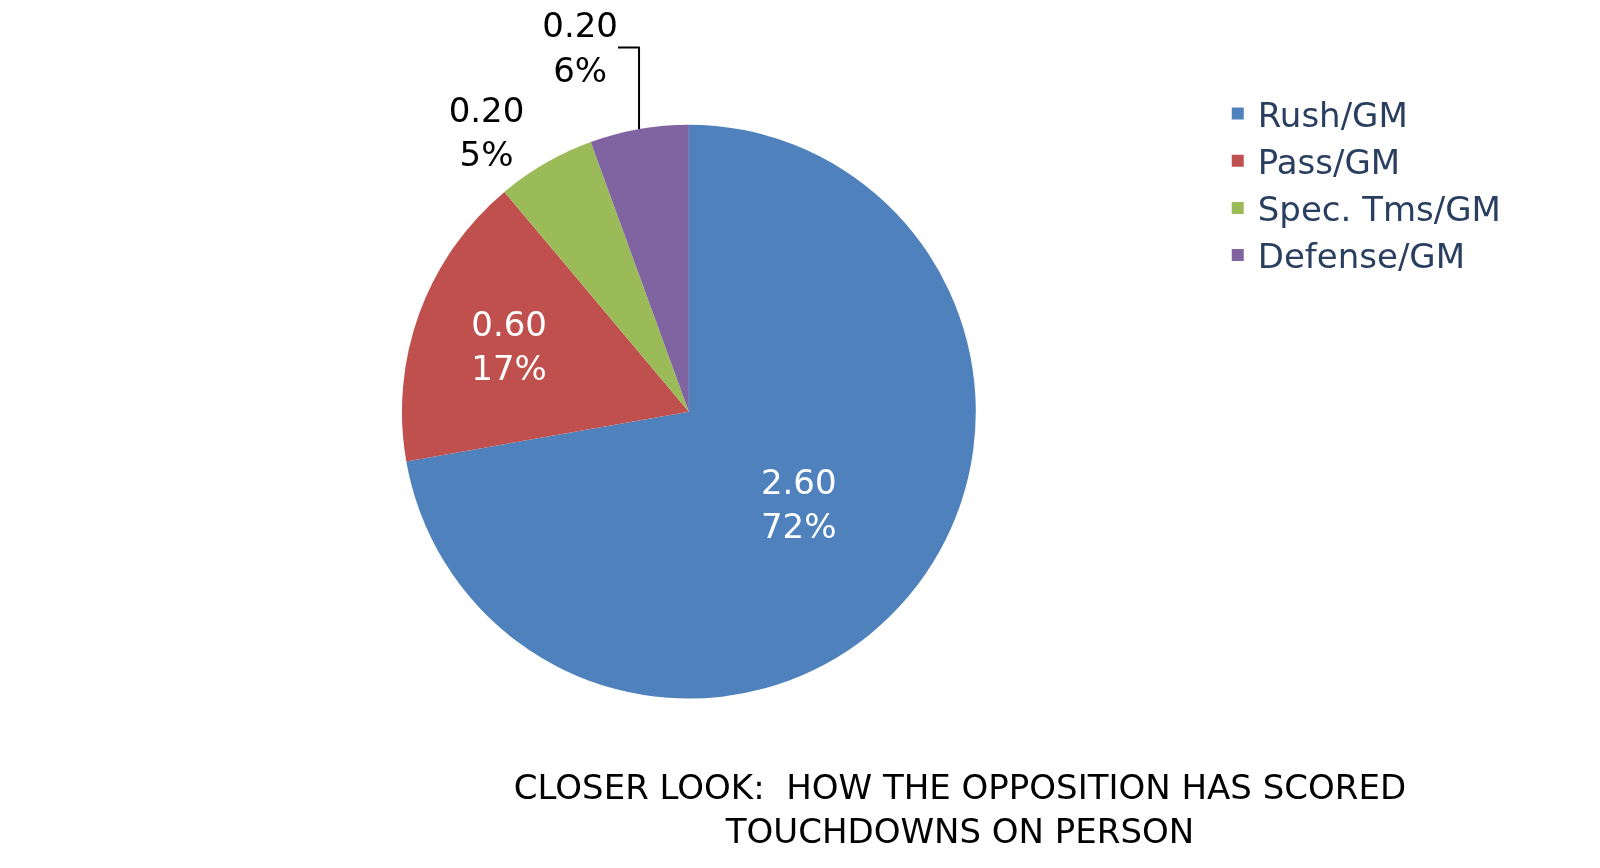  Describe the element at coordinates (1329, 161) in the screenshot. I see `legend-label: Pass/GM` at that location.